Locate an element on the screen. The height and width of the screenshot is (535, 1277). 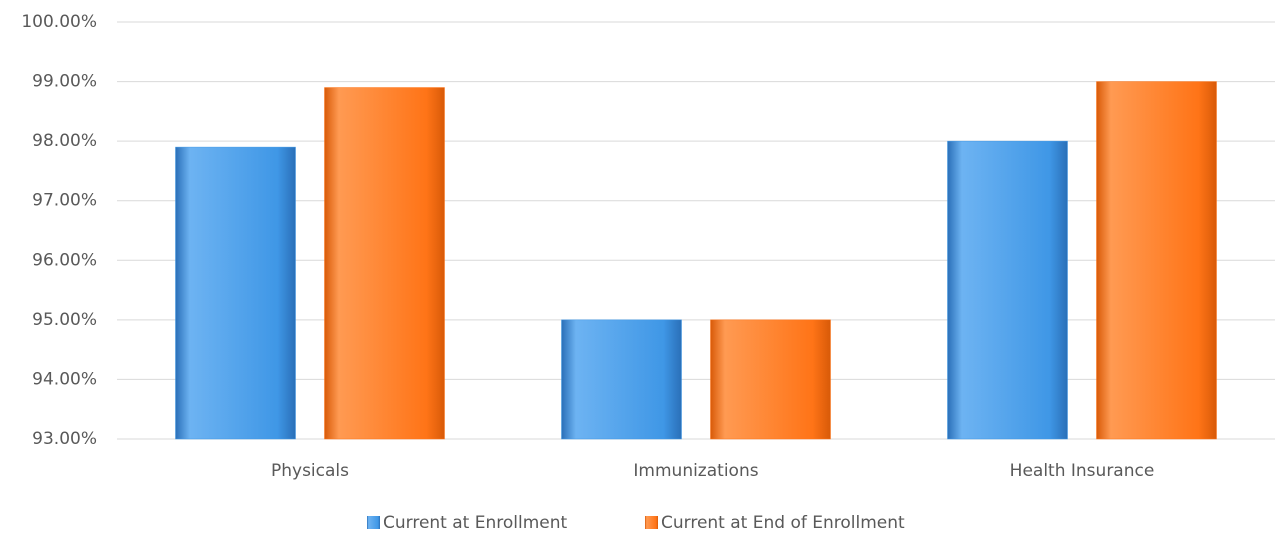
legend-label: Current at Enrollment is located at coordinates (475, 523).